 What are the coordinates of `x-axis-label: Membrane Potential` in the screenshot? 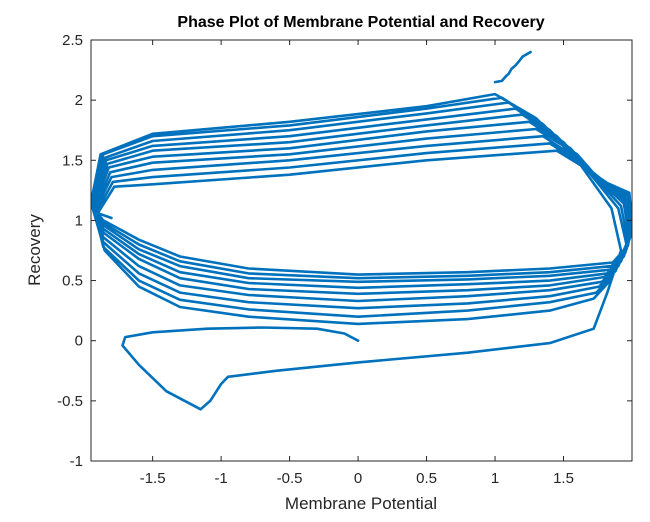 It's located at (361, 503).